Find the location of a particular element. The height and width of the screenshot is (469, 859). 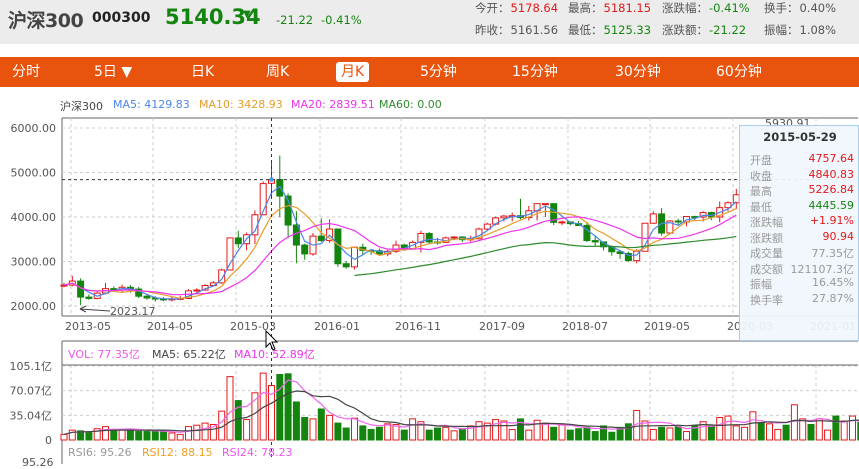

svg-text: 6000.00 is located at coordinates (34, 128).